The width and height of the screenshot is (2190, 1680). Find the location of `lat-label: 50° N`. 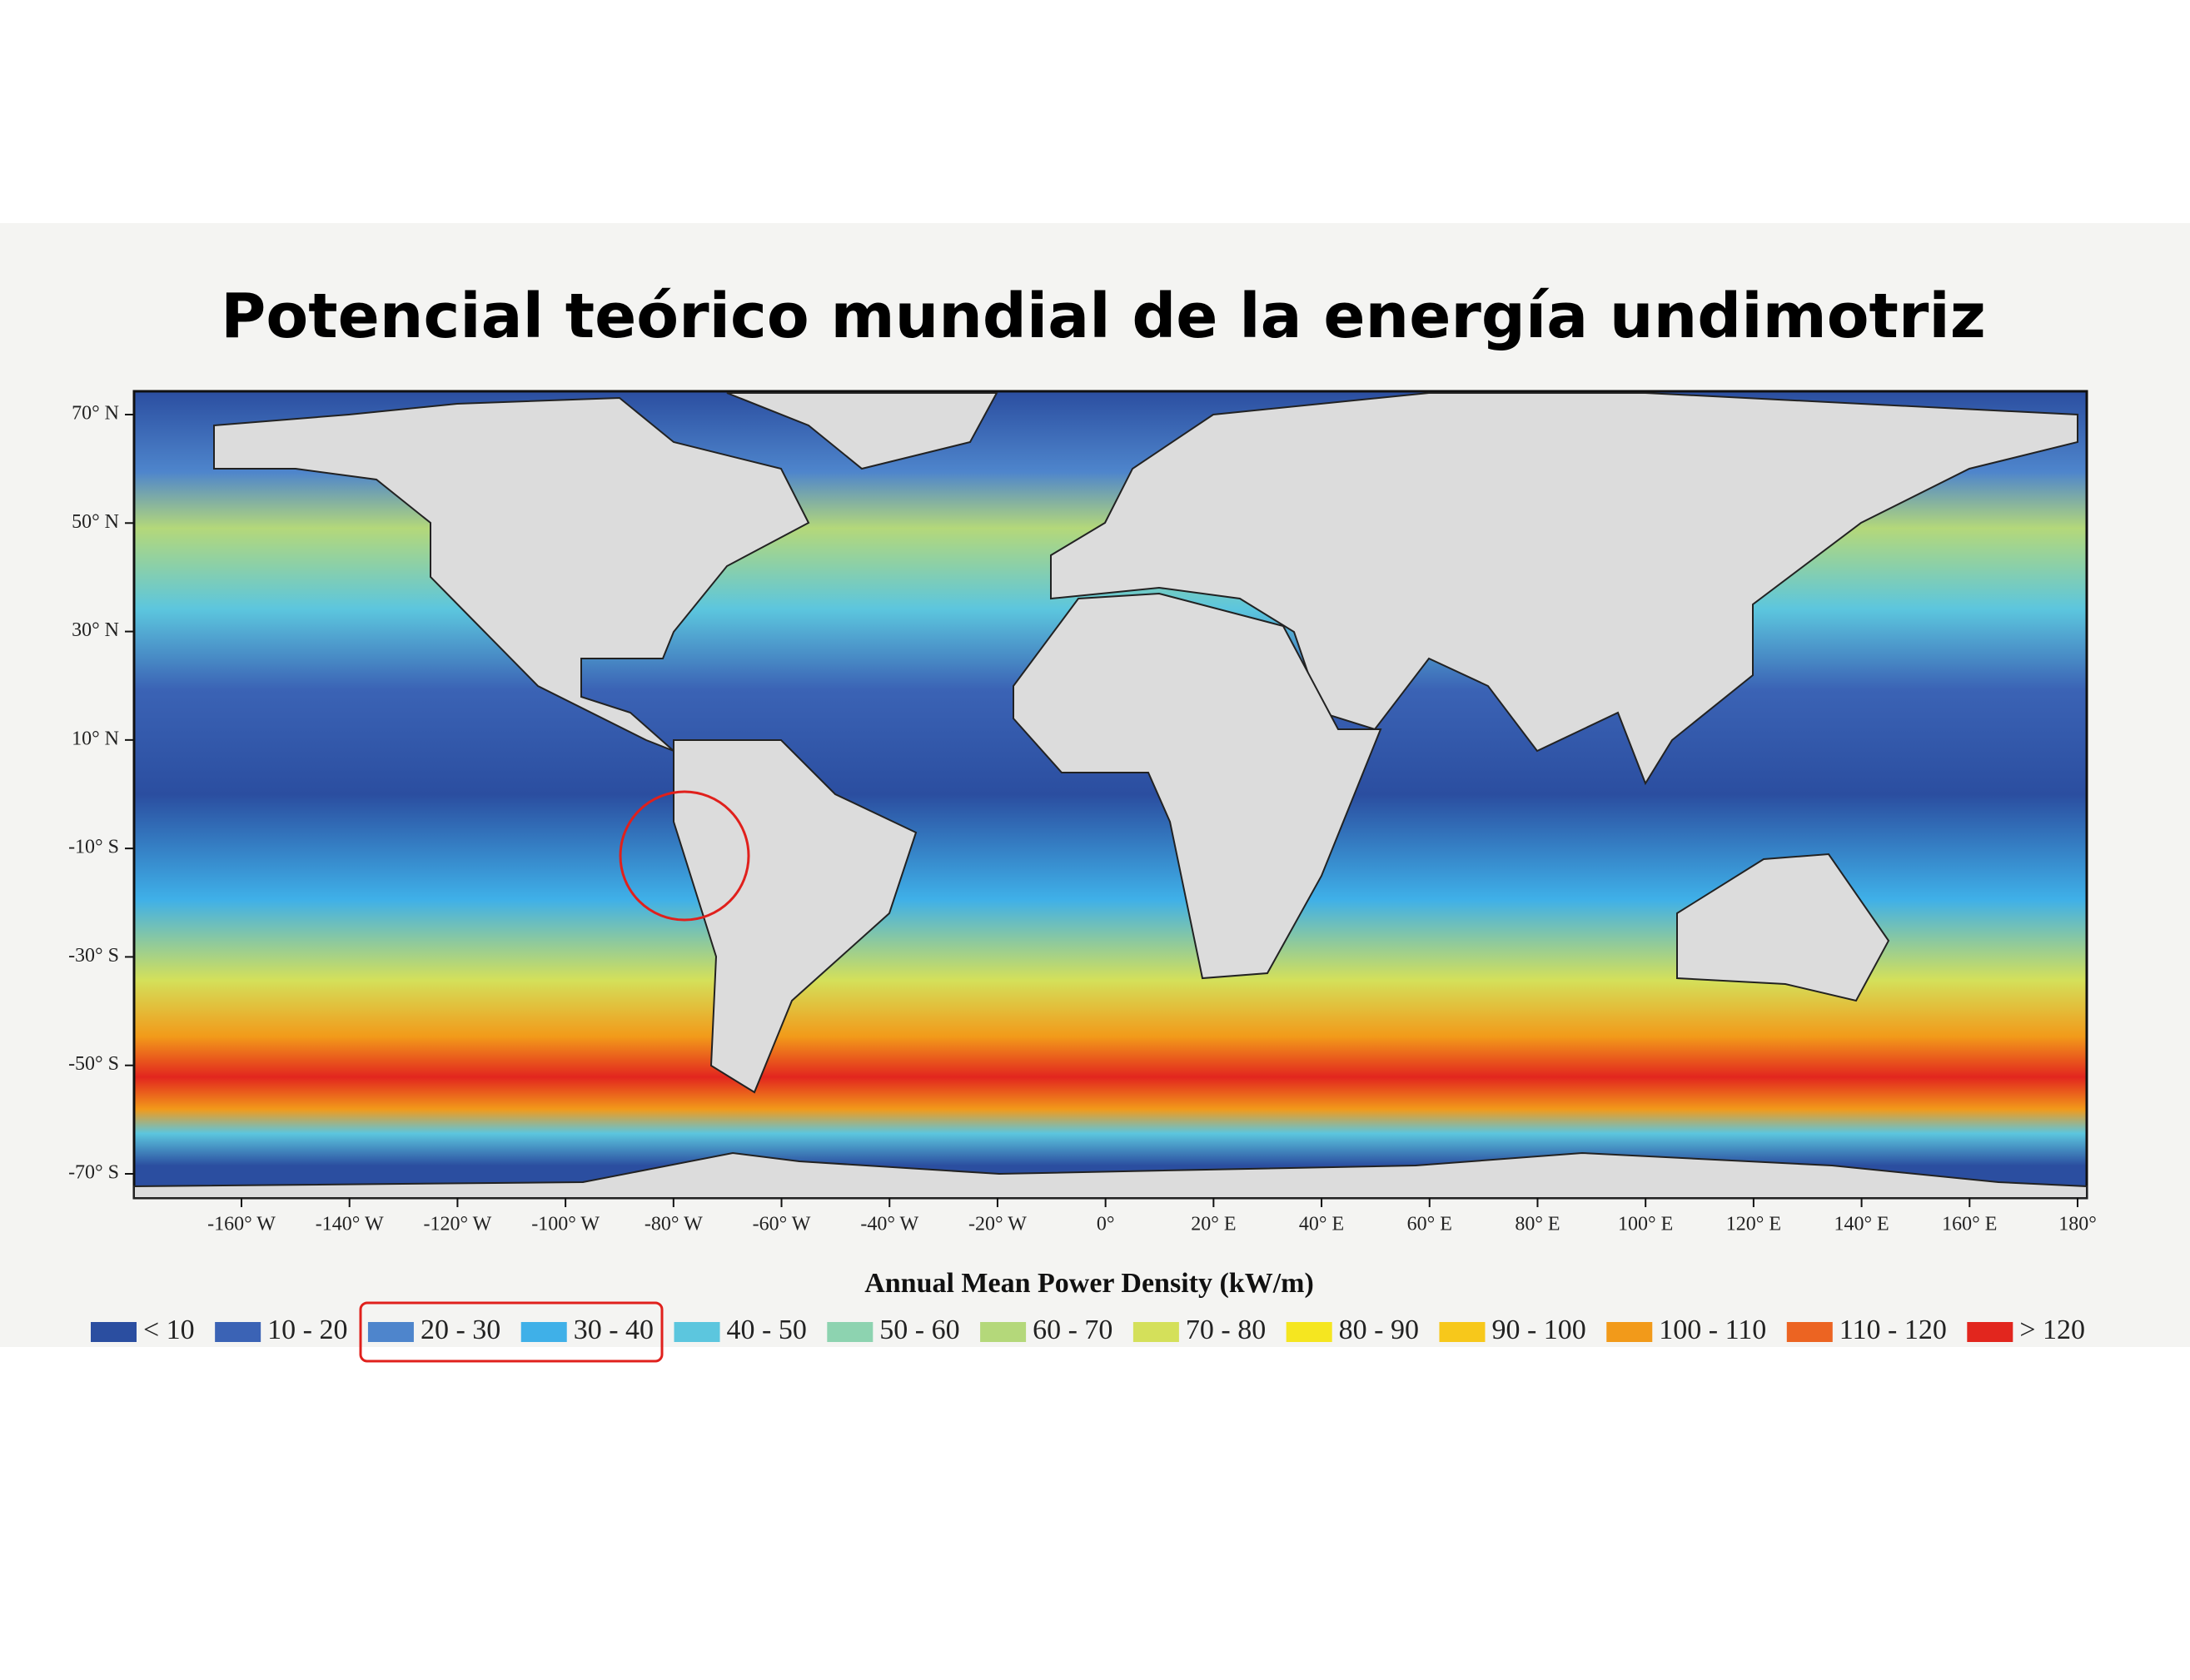

lat-label: 50° N is located at coordinates (95, 522).